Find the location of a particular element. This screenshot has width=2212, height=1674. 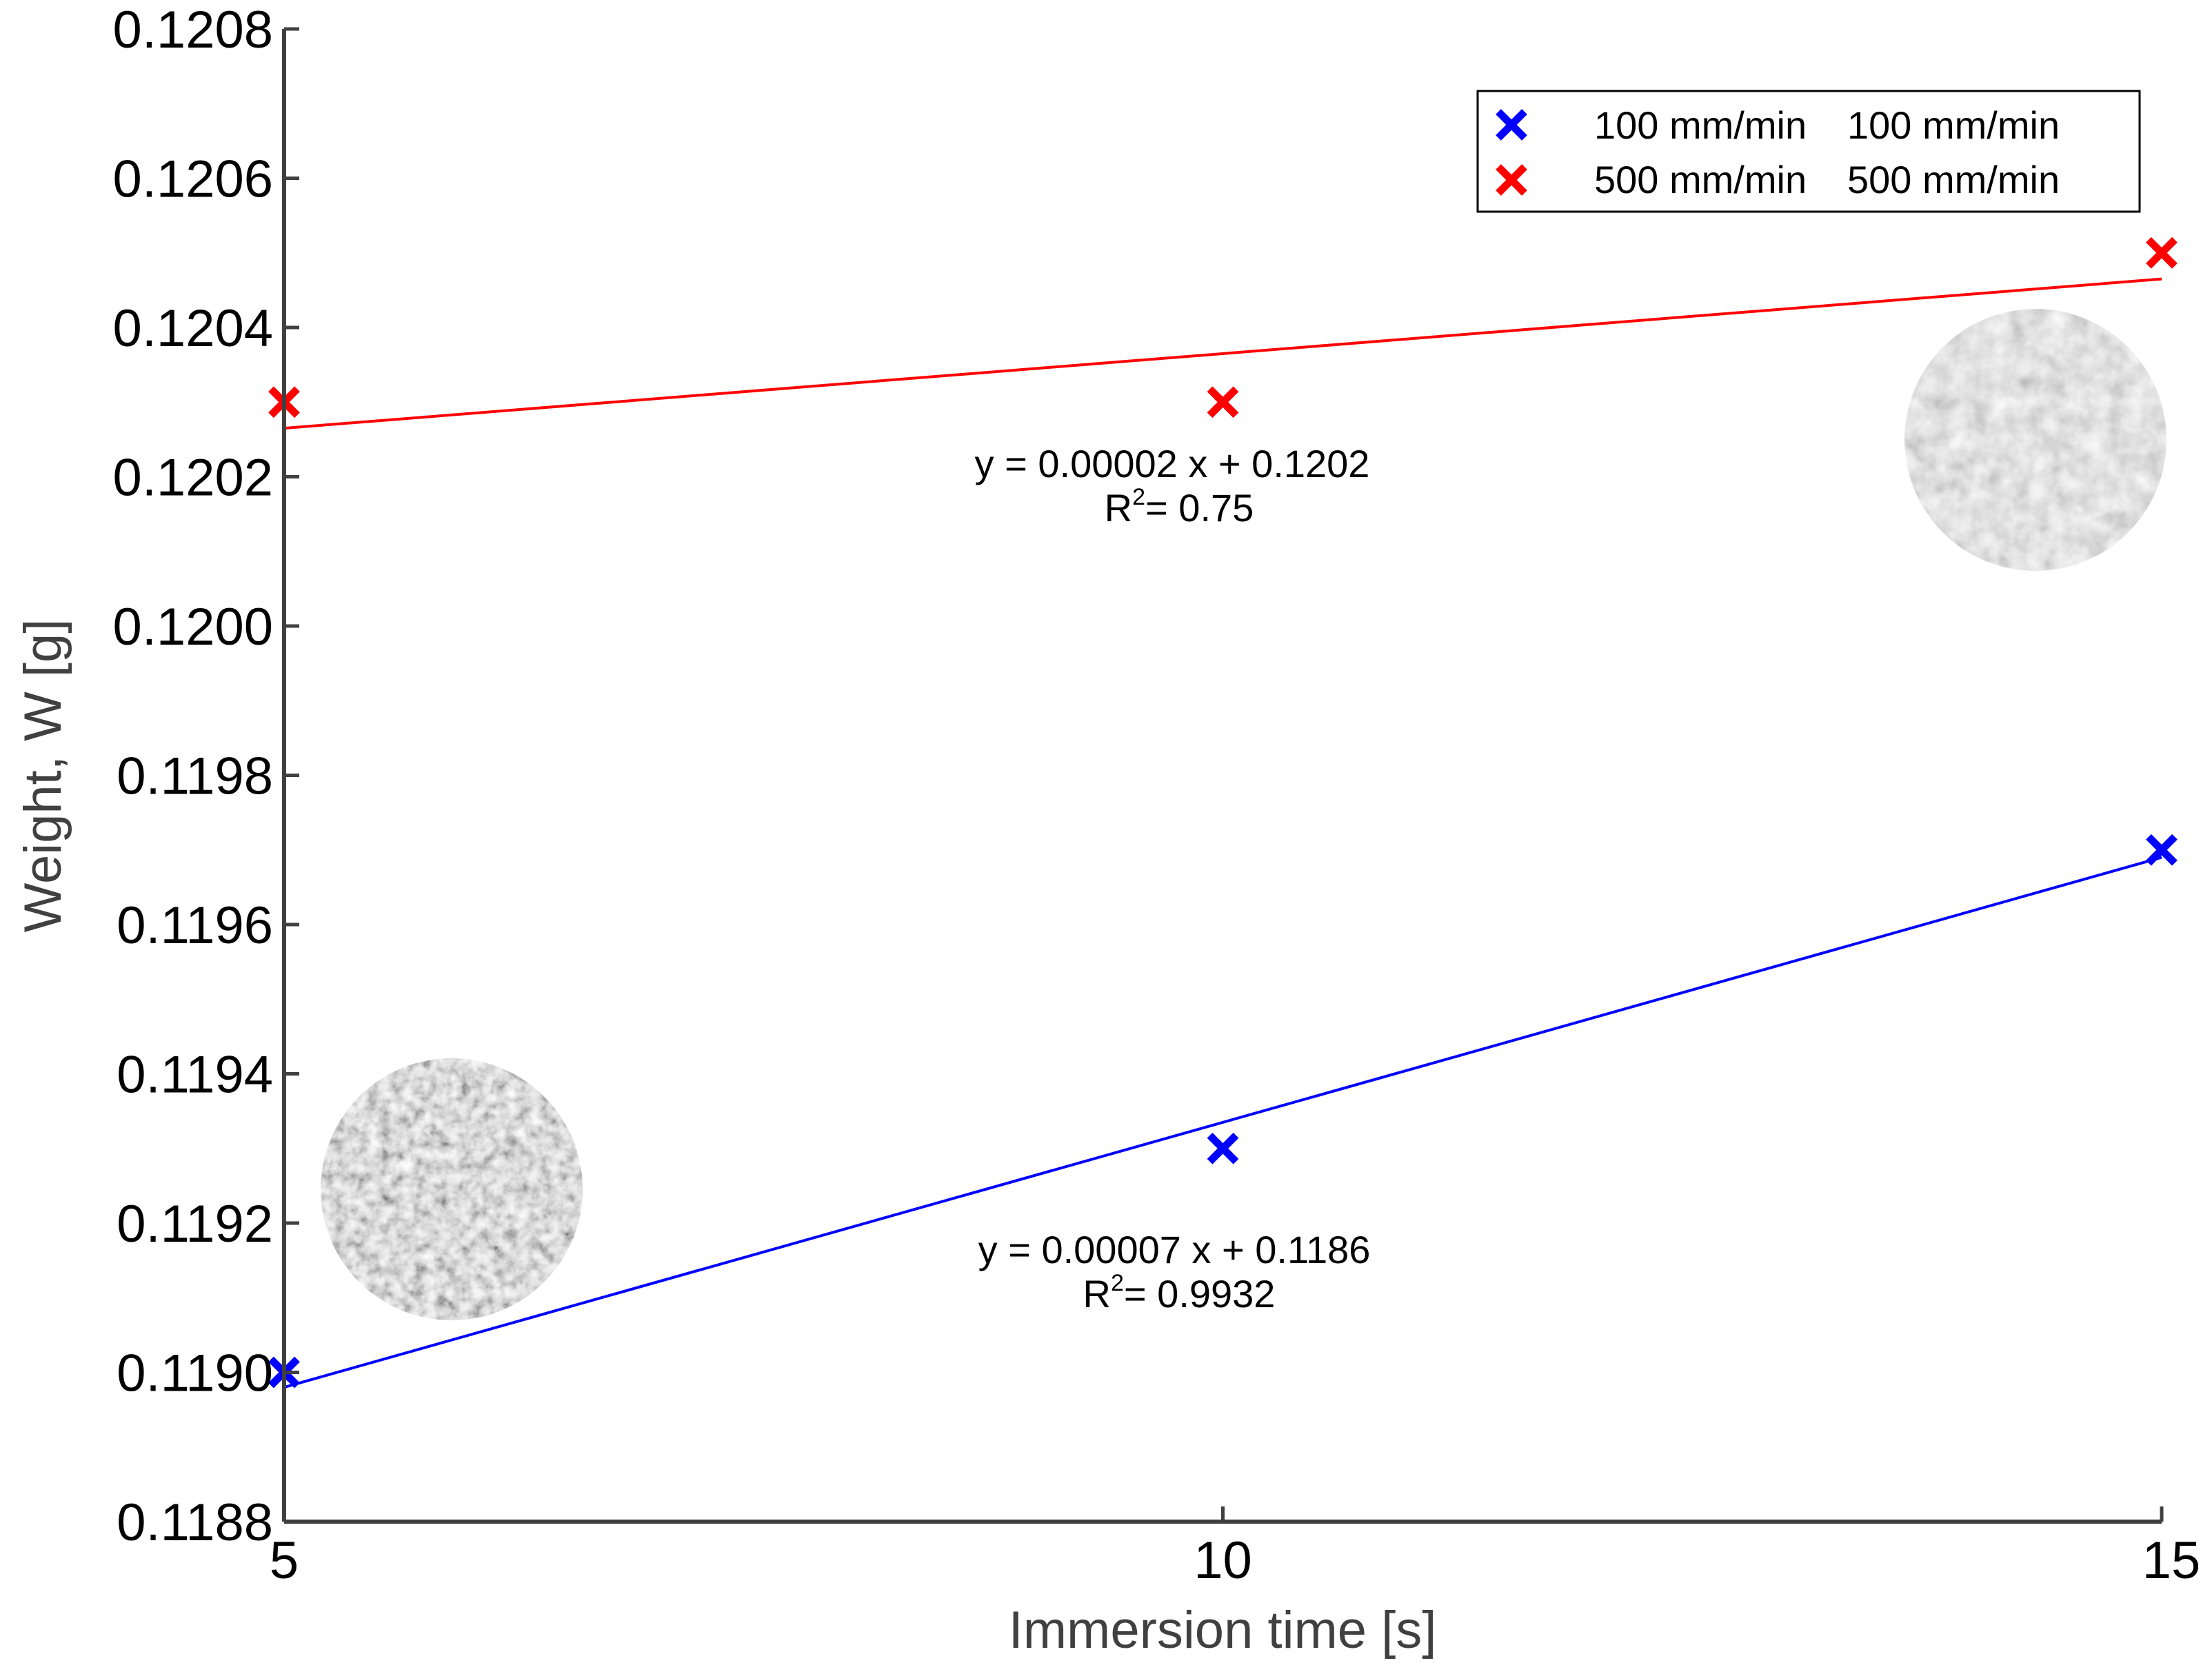

y-axis-label: Weight, W [g] is located at coordinates (43, 776).